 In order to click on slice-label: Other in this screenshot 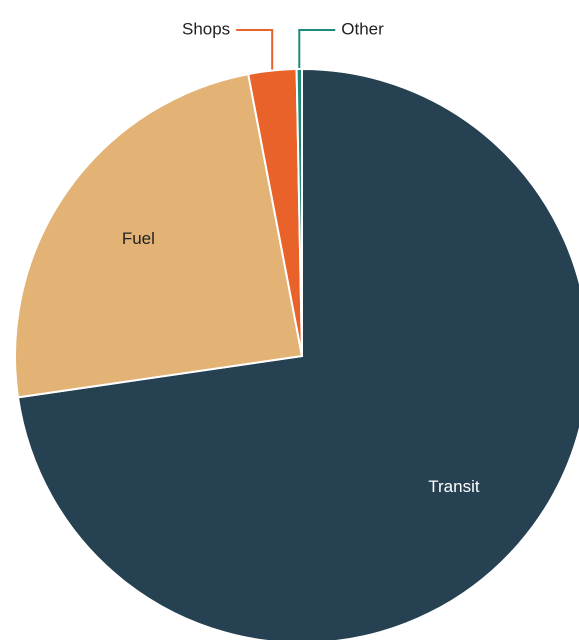, I will do `click(362, 28)`.